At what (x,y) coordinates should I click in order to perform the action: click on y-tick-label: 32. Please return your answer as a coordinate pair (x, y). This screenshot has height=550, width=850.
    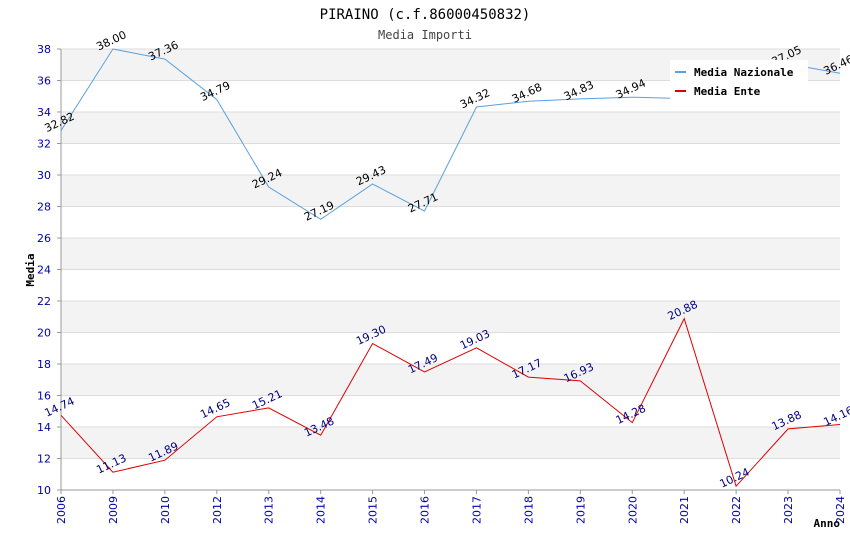
    Looking at the image, I should click on (44, 144).